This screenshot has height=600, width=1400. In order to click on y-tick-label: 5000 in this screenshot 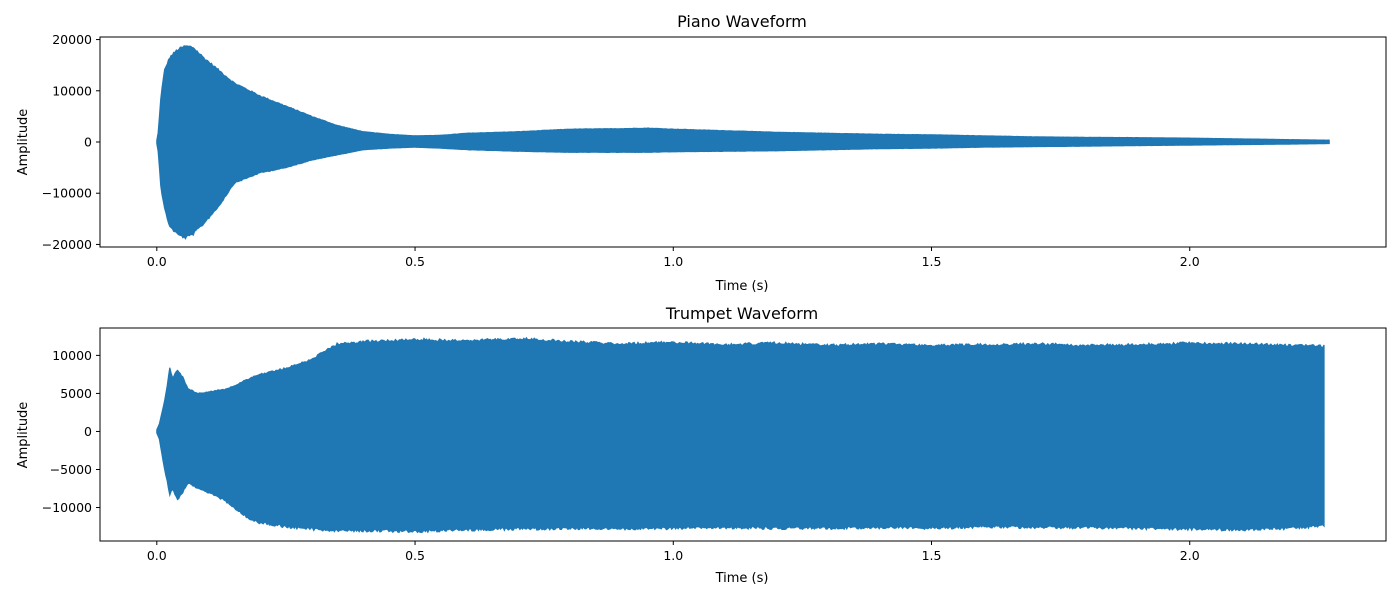, I will do `click(76, 393)`.